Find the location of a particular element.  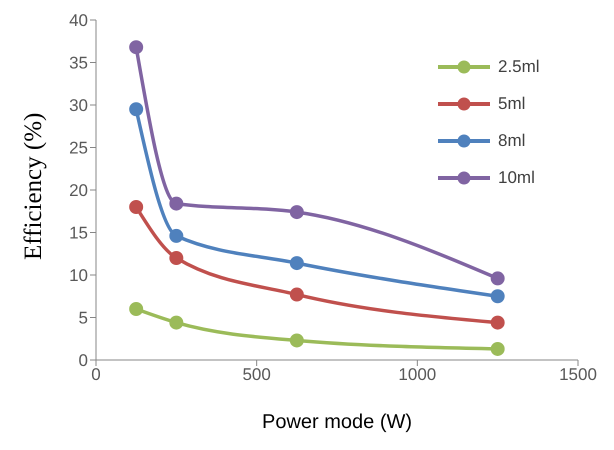

x-axis-title: Power mode (W) is located at coordinates (337, 422).